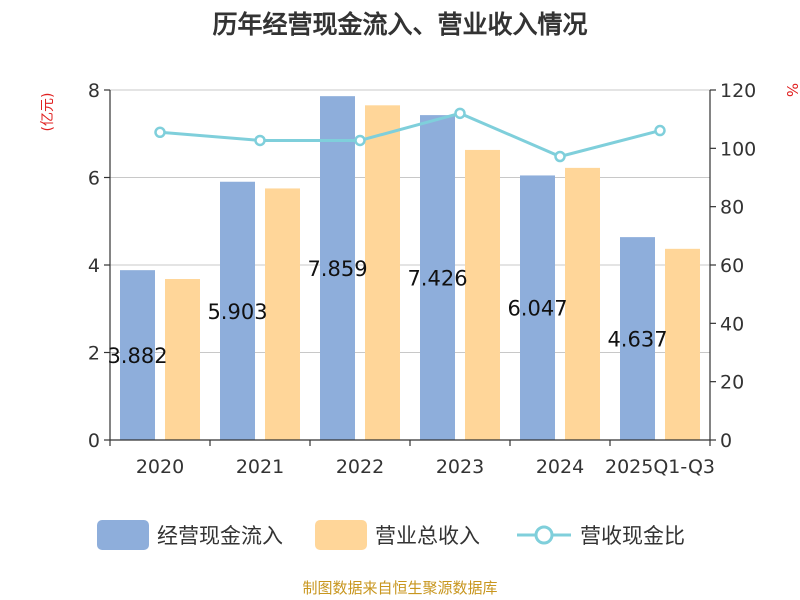  What do you see at coordinates (94, 91) in the screenshot?
I see `left-tick-label: 8` at bounding box center [94, 91].